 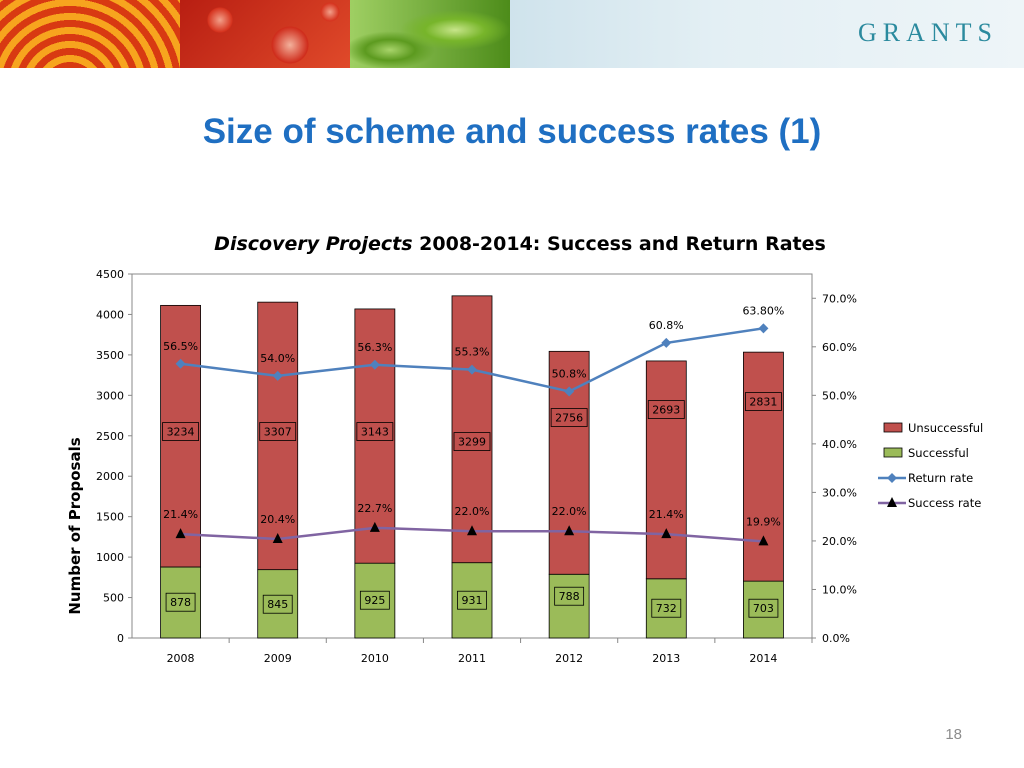 I want to click on y-tick-label: 3000, so click(x=110, y=395).